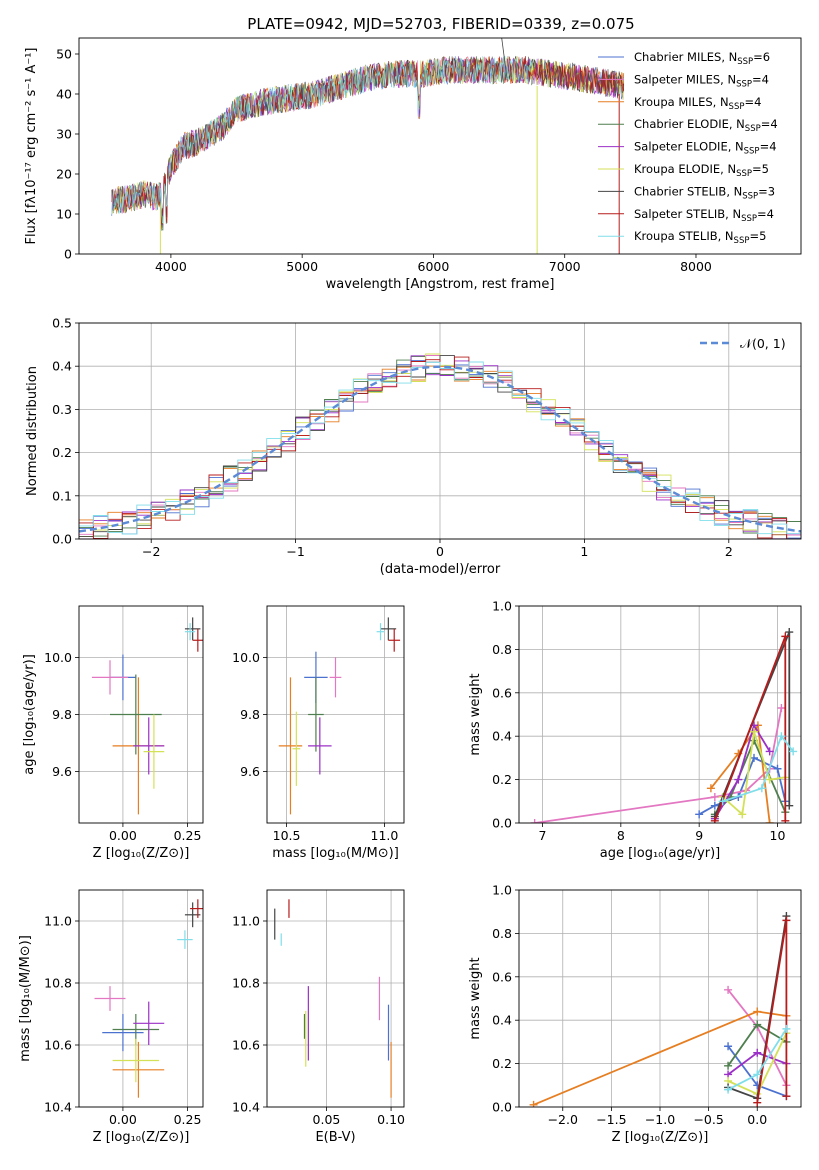 Image resolution: width=819 pixels, height=1170 pixels. What do you see at coordinates (29, 714) in the screenshot?
I see `y-axis-label: age [log₁₀(age/yr)]` at bounding box center [29, 714].